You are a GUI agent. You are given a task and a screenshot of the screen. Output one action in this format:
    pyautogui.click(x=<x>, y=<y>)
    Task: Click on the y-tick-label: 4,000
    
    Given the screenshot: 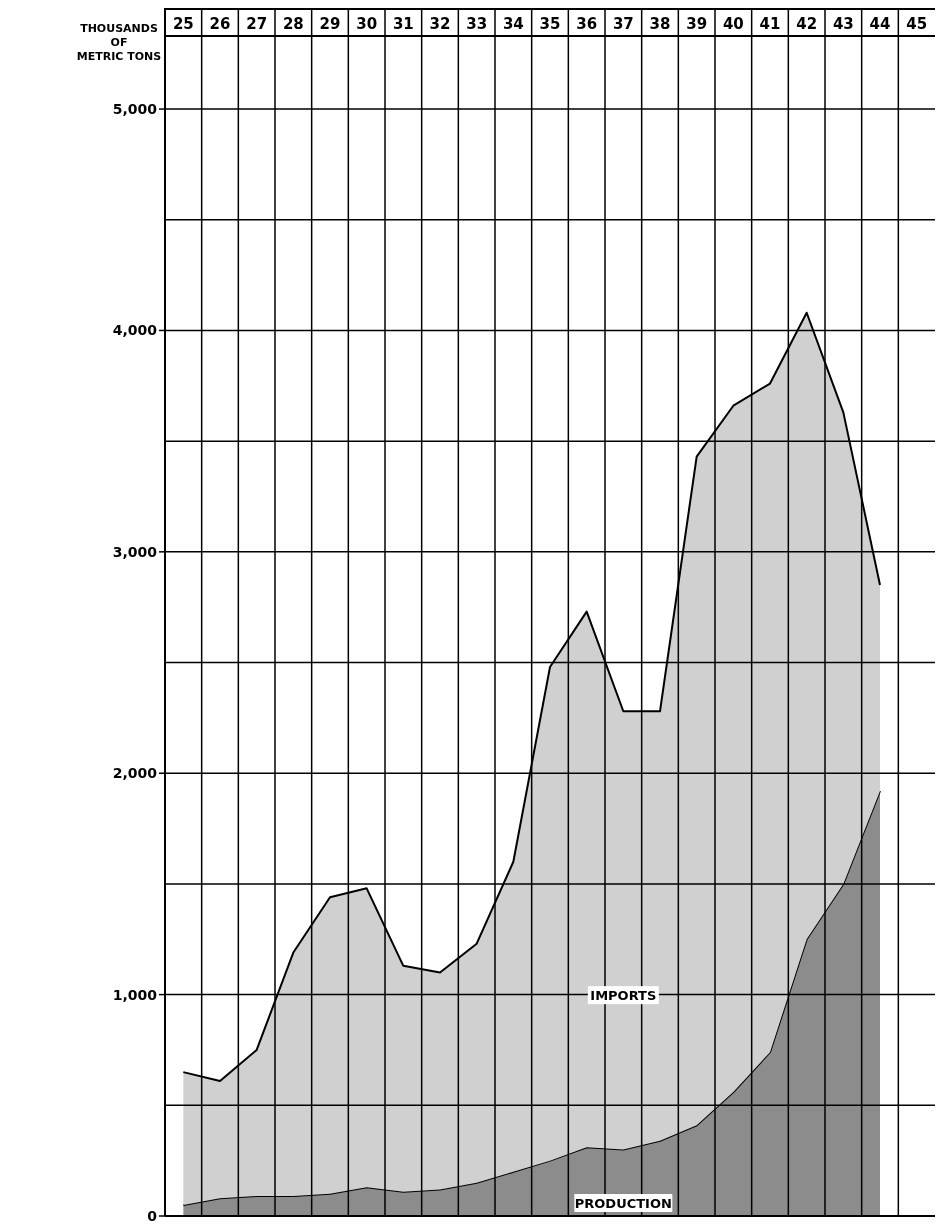 What is the action you would take?
    pyautogui.click(x=135, y=330)
    